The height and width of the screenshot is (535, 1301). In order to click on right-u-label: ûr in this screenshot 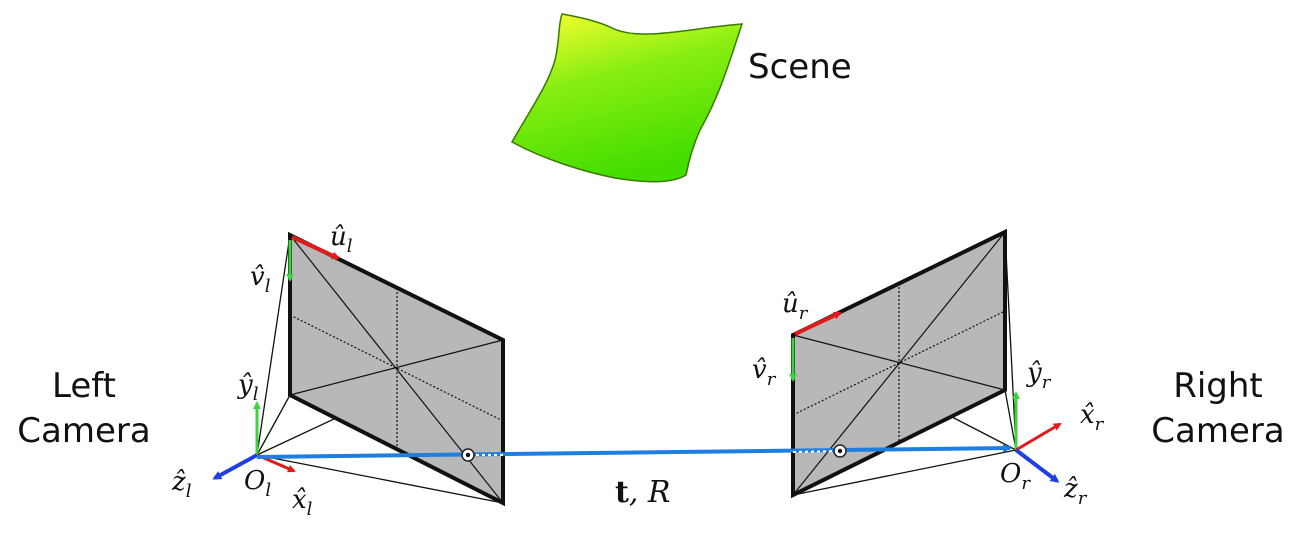, I will do `click(795, 306)`.